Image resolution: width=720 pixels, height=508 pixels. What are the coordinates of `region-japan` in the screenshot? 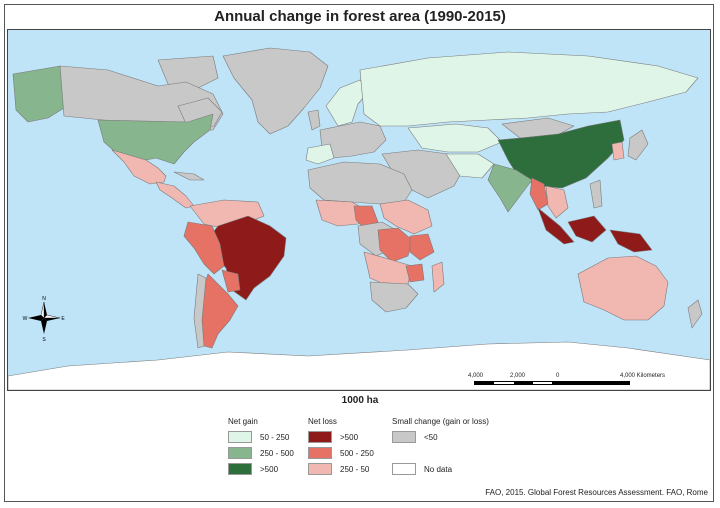 It's located at (638, 145).